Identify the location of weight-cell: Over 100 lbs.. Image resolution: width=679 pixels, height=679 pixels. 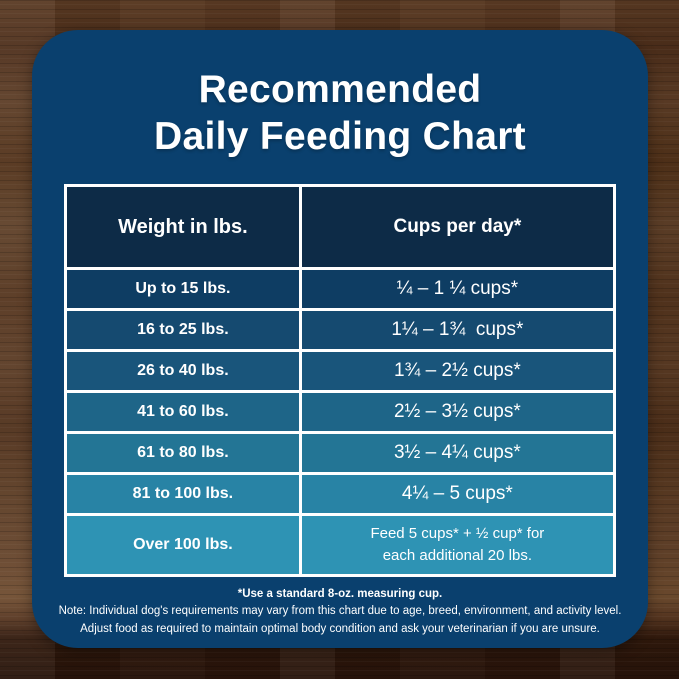
(184, 545).